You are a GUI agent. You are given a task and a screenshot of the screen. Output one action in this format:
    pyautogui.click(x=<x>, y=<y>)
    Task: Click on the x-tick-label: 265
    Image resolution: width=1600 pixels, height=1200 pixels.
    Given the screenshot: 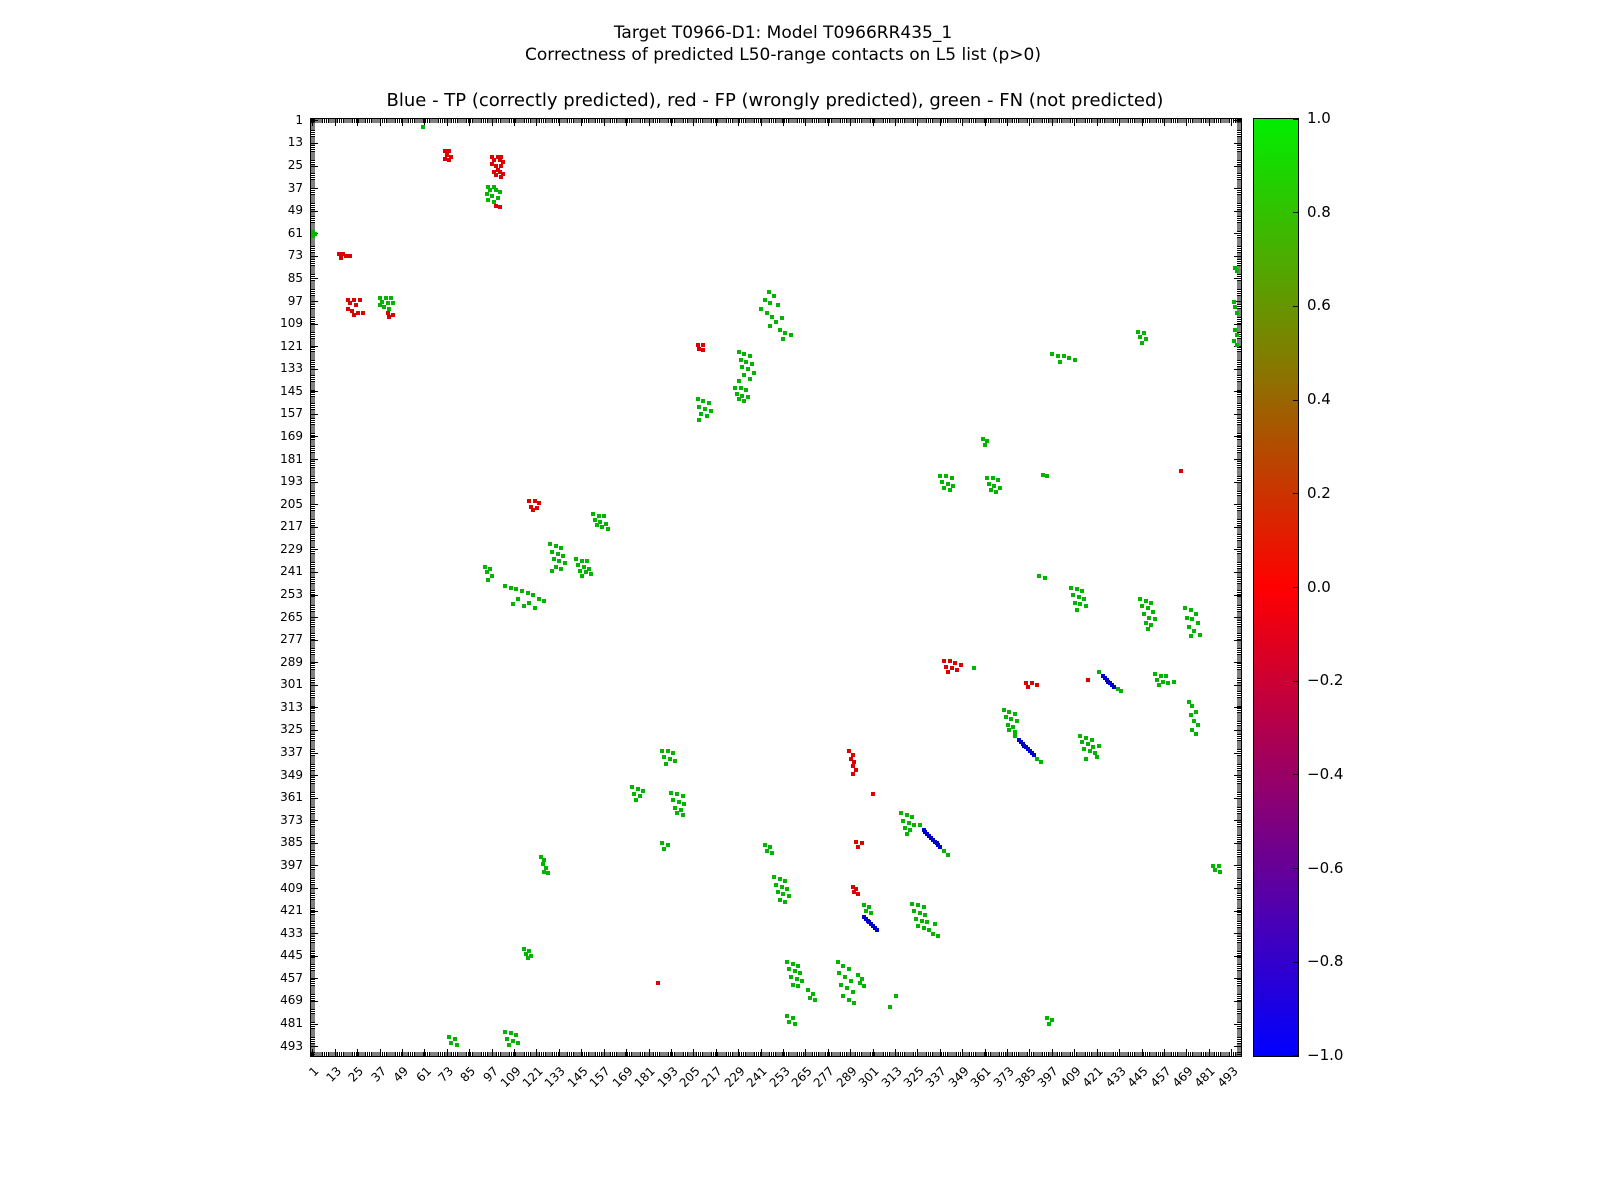 What is the action you would take?
    pyautogui.click(x=801, y=1077)
    